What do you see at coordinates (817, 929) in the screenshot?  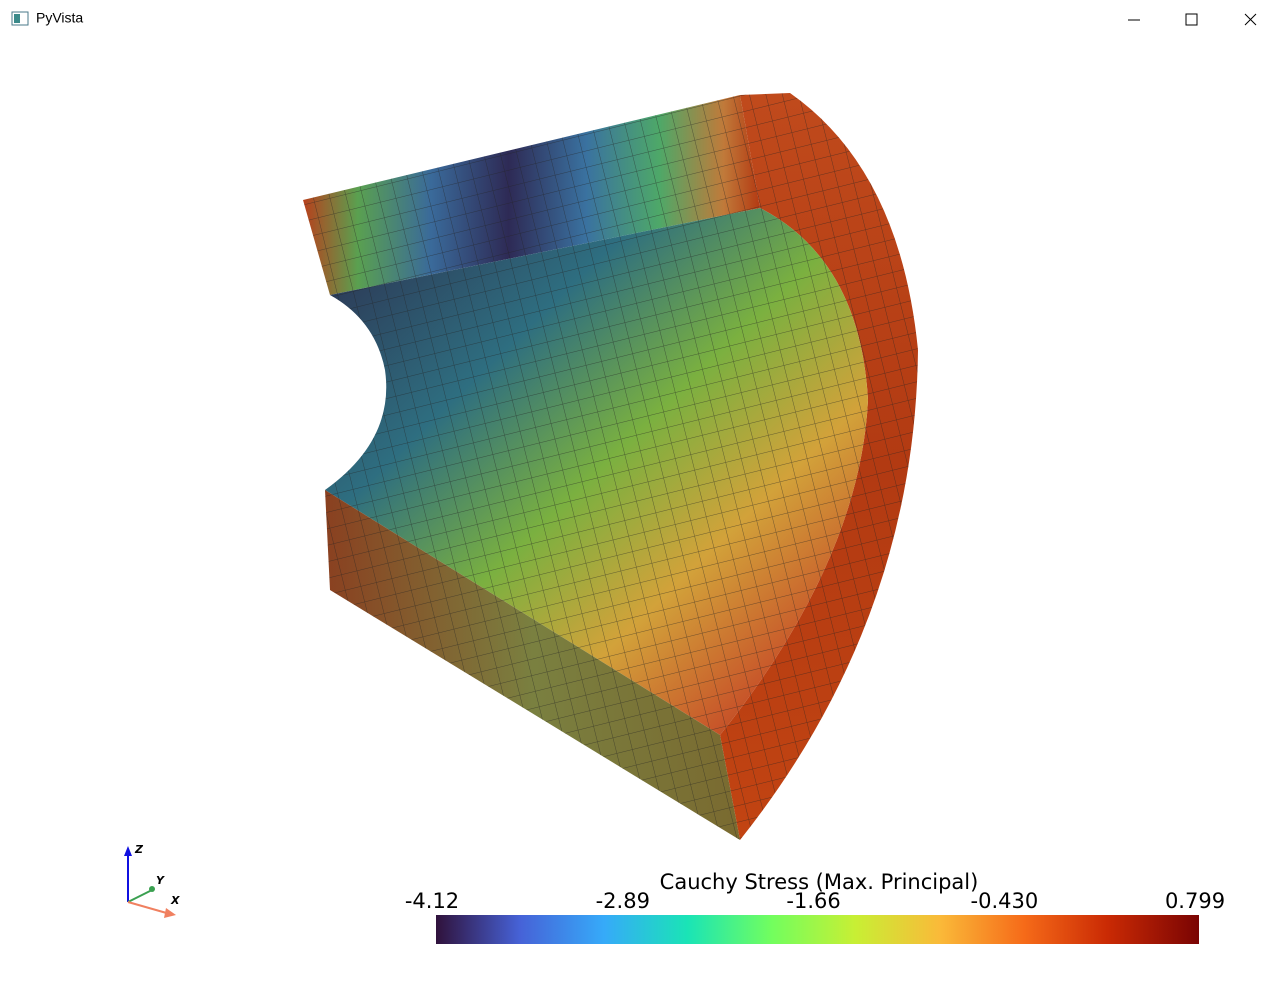 I see `scalar-bar` at bounding box center [817, 929].